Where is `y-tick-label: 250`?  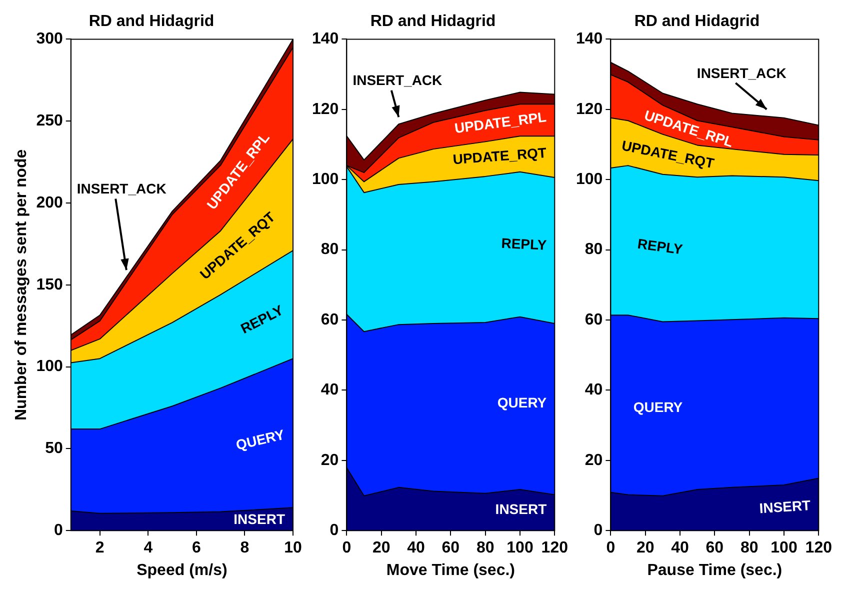
y-tick-label: 250 is located at coordinates (49, 121).